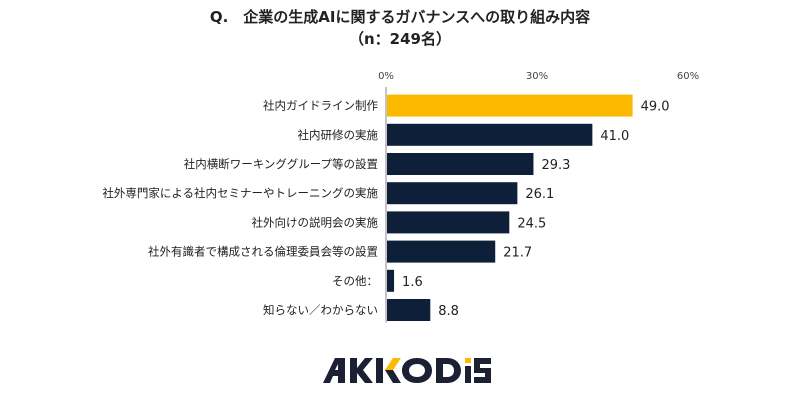  Describe the element at coordinates (614, 136) in the screenshot. I see `value-label: 41.0` at that location.